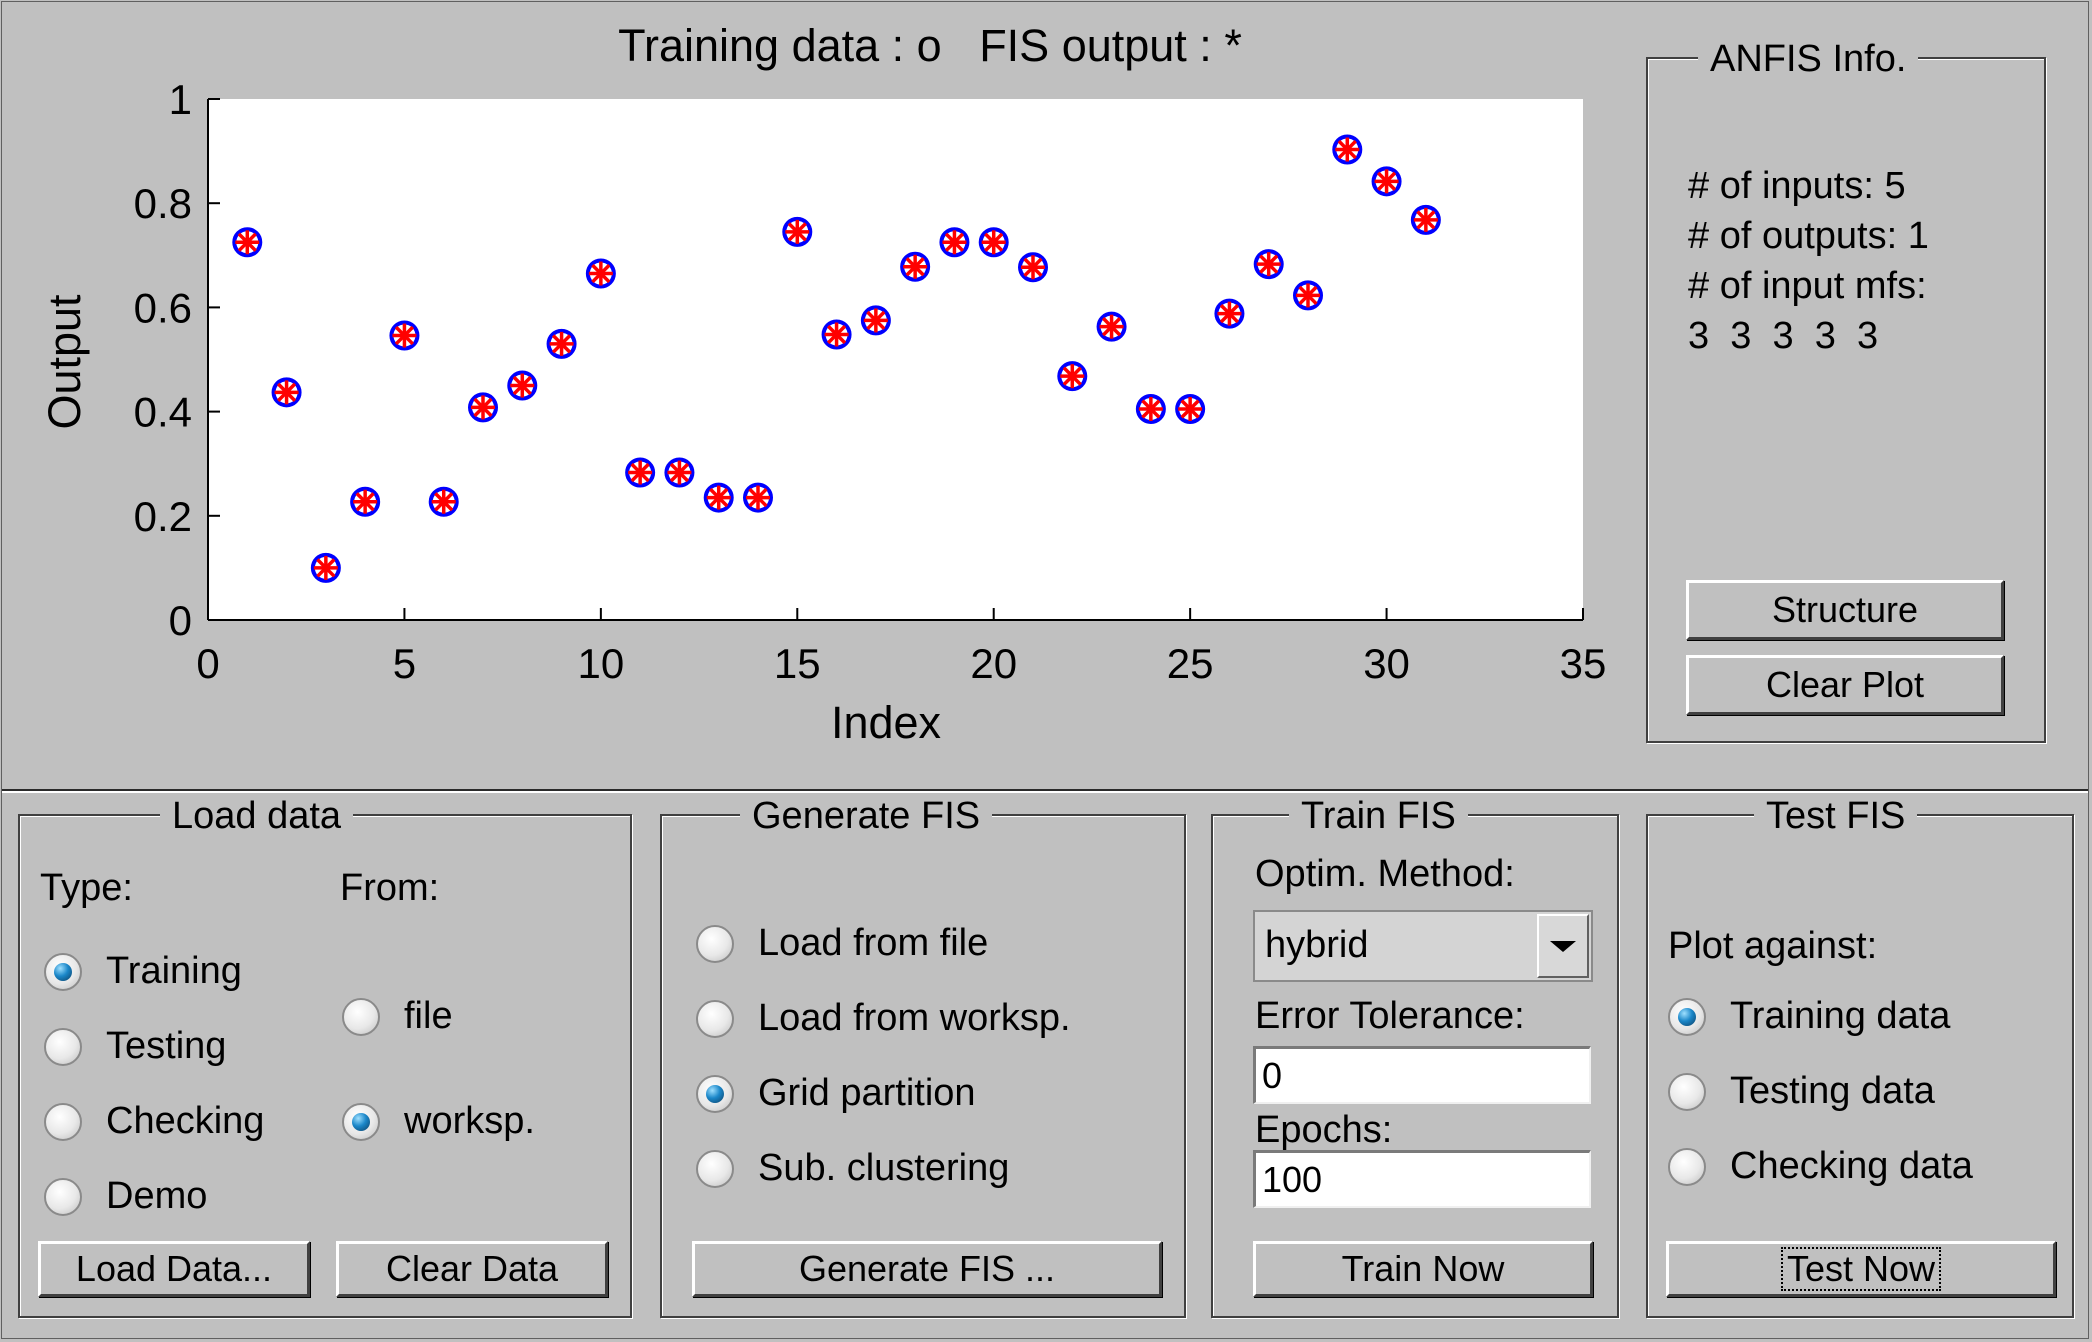  I want to click on test-now-button: Test Now, so click(1861, 1269).